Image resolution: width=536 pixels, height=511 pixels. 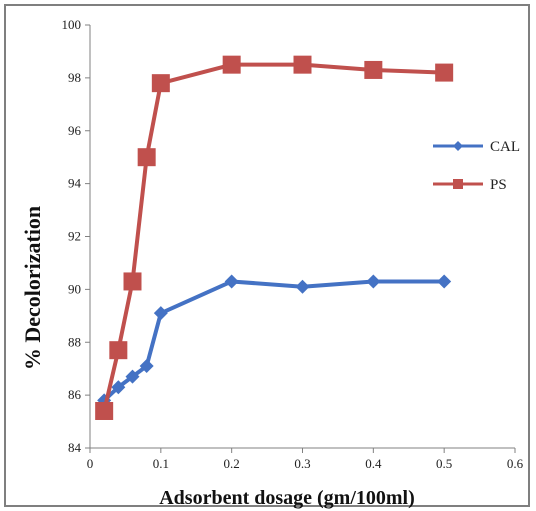 What do you see at coordinates (458, 184) in the screenshot?
I see `legend-marker-ps` at bounding box center [458, 184].